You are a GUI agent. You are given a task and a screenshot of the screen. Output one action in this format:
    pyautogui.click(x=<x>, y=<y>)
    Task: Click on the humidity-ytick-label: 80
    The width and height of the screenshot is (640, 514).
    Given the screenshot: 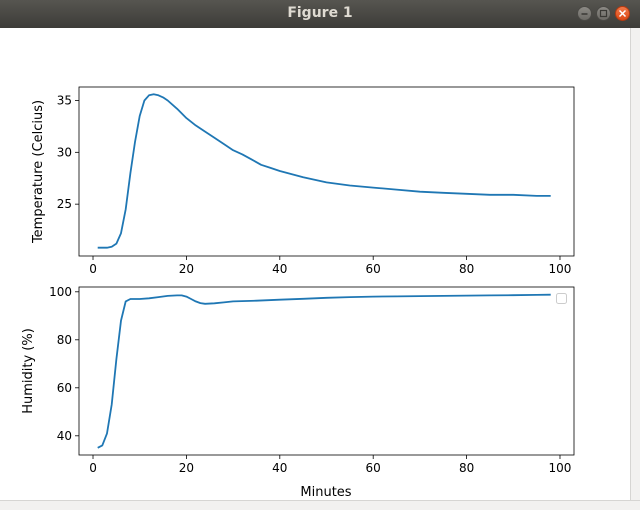 What is the action you would take?
    pyautogui.click(x=64, y=340)
    